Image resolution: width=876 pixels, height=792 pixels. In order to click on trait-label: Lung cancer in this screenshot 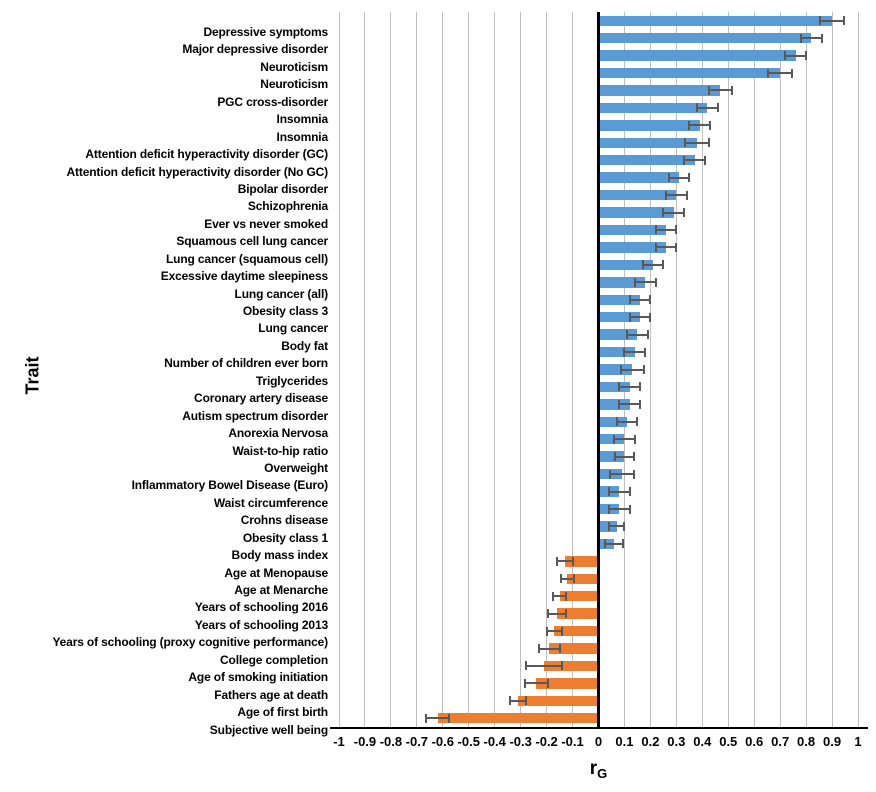, I will do `click(293, 328)`.